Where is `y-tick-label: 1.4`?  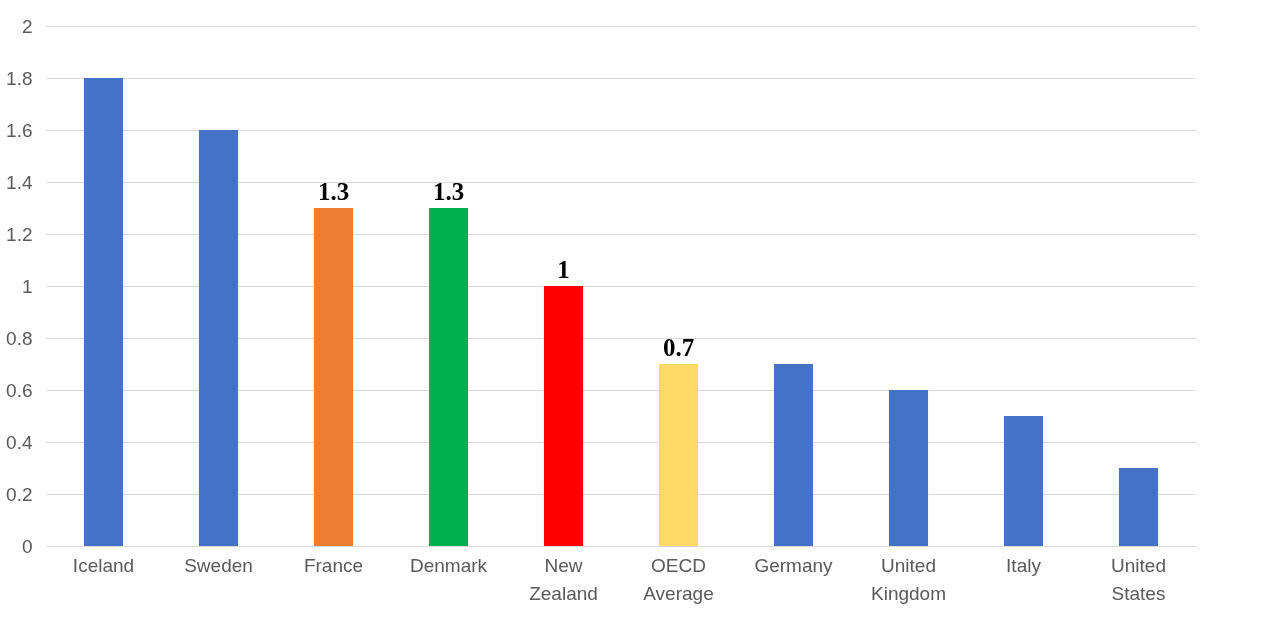 y-tick-label: 1.4 is located at coordinates (19, 182).